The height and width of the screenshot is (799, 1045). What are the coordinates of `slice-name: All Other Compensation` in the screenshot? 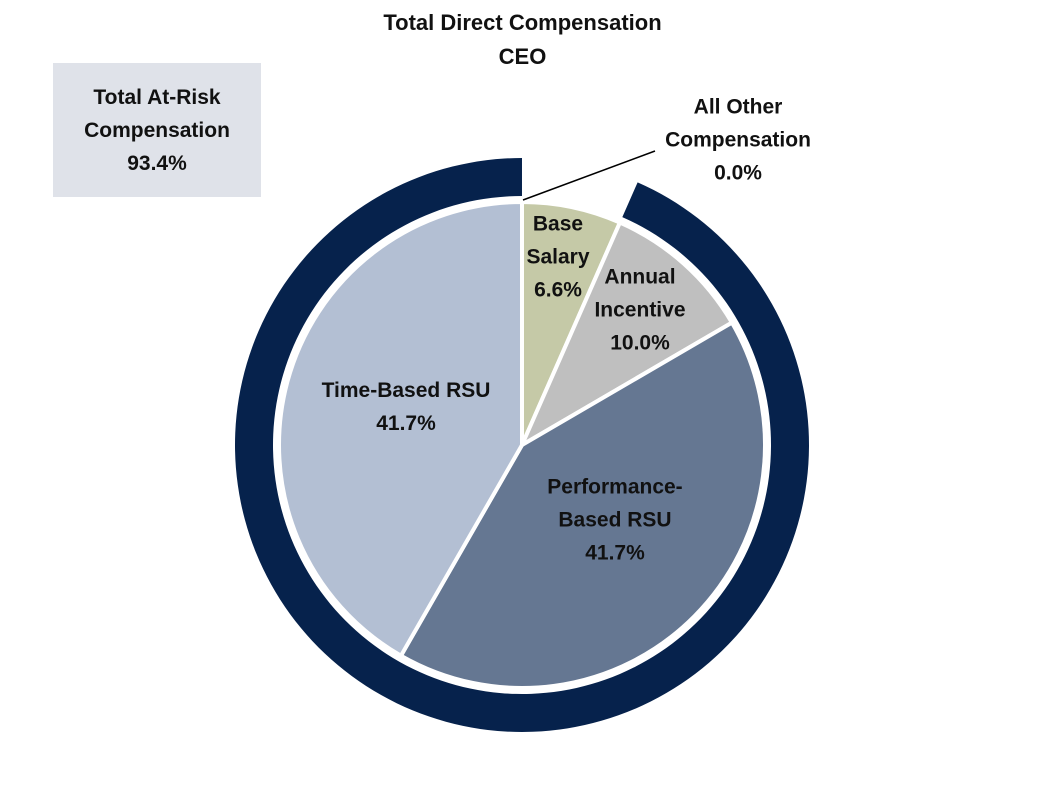 It's located at (738, 123).